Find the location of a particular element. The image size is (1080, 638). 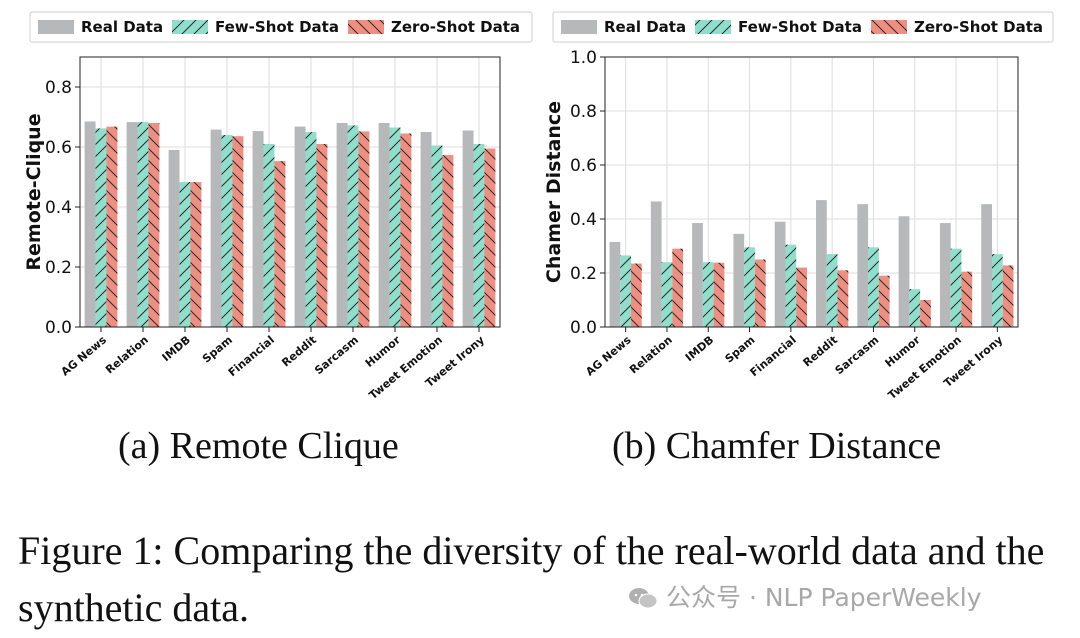

y-tick-label: 0.2 is located at coordinates (583, 274).